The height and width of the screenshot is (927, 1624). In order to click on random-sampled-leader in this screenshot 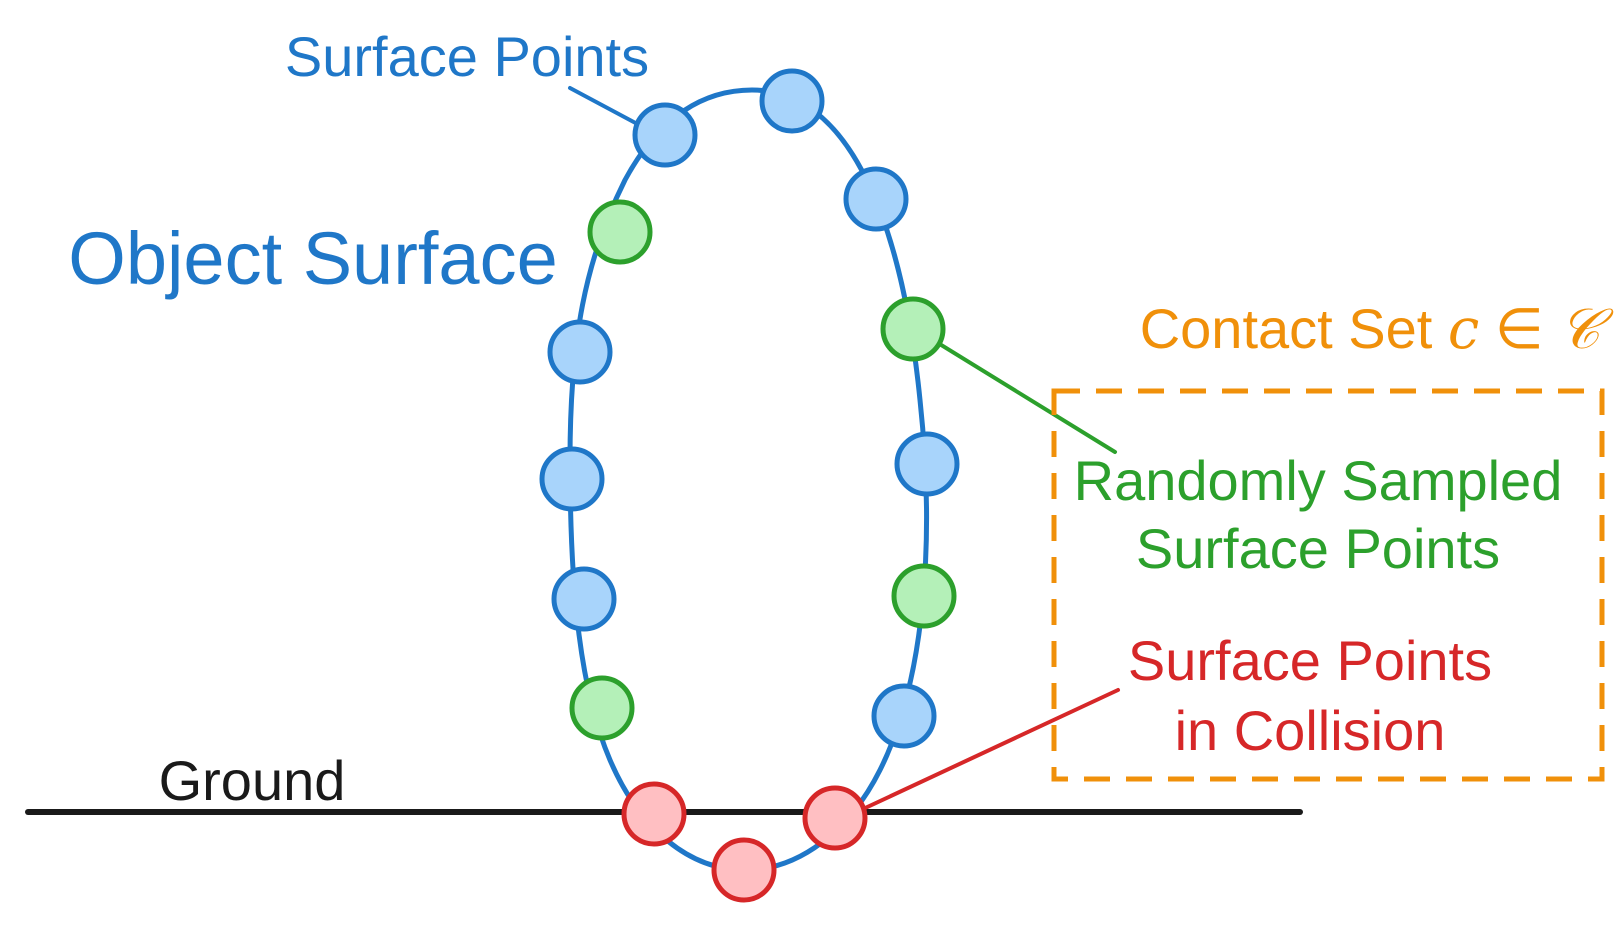, I will do `click(1020, 393)`.